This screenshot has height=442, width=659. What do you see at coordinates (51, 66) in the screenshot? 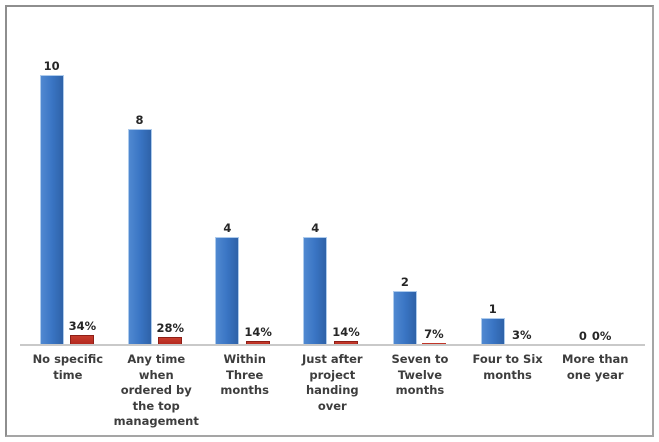
I see `value-label: 10` at bounding box center [51, 66].